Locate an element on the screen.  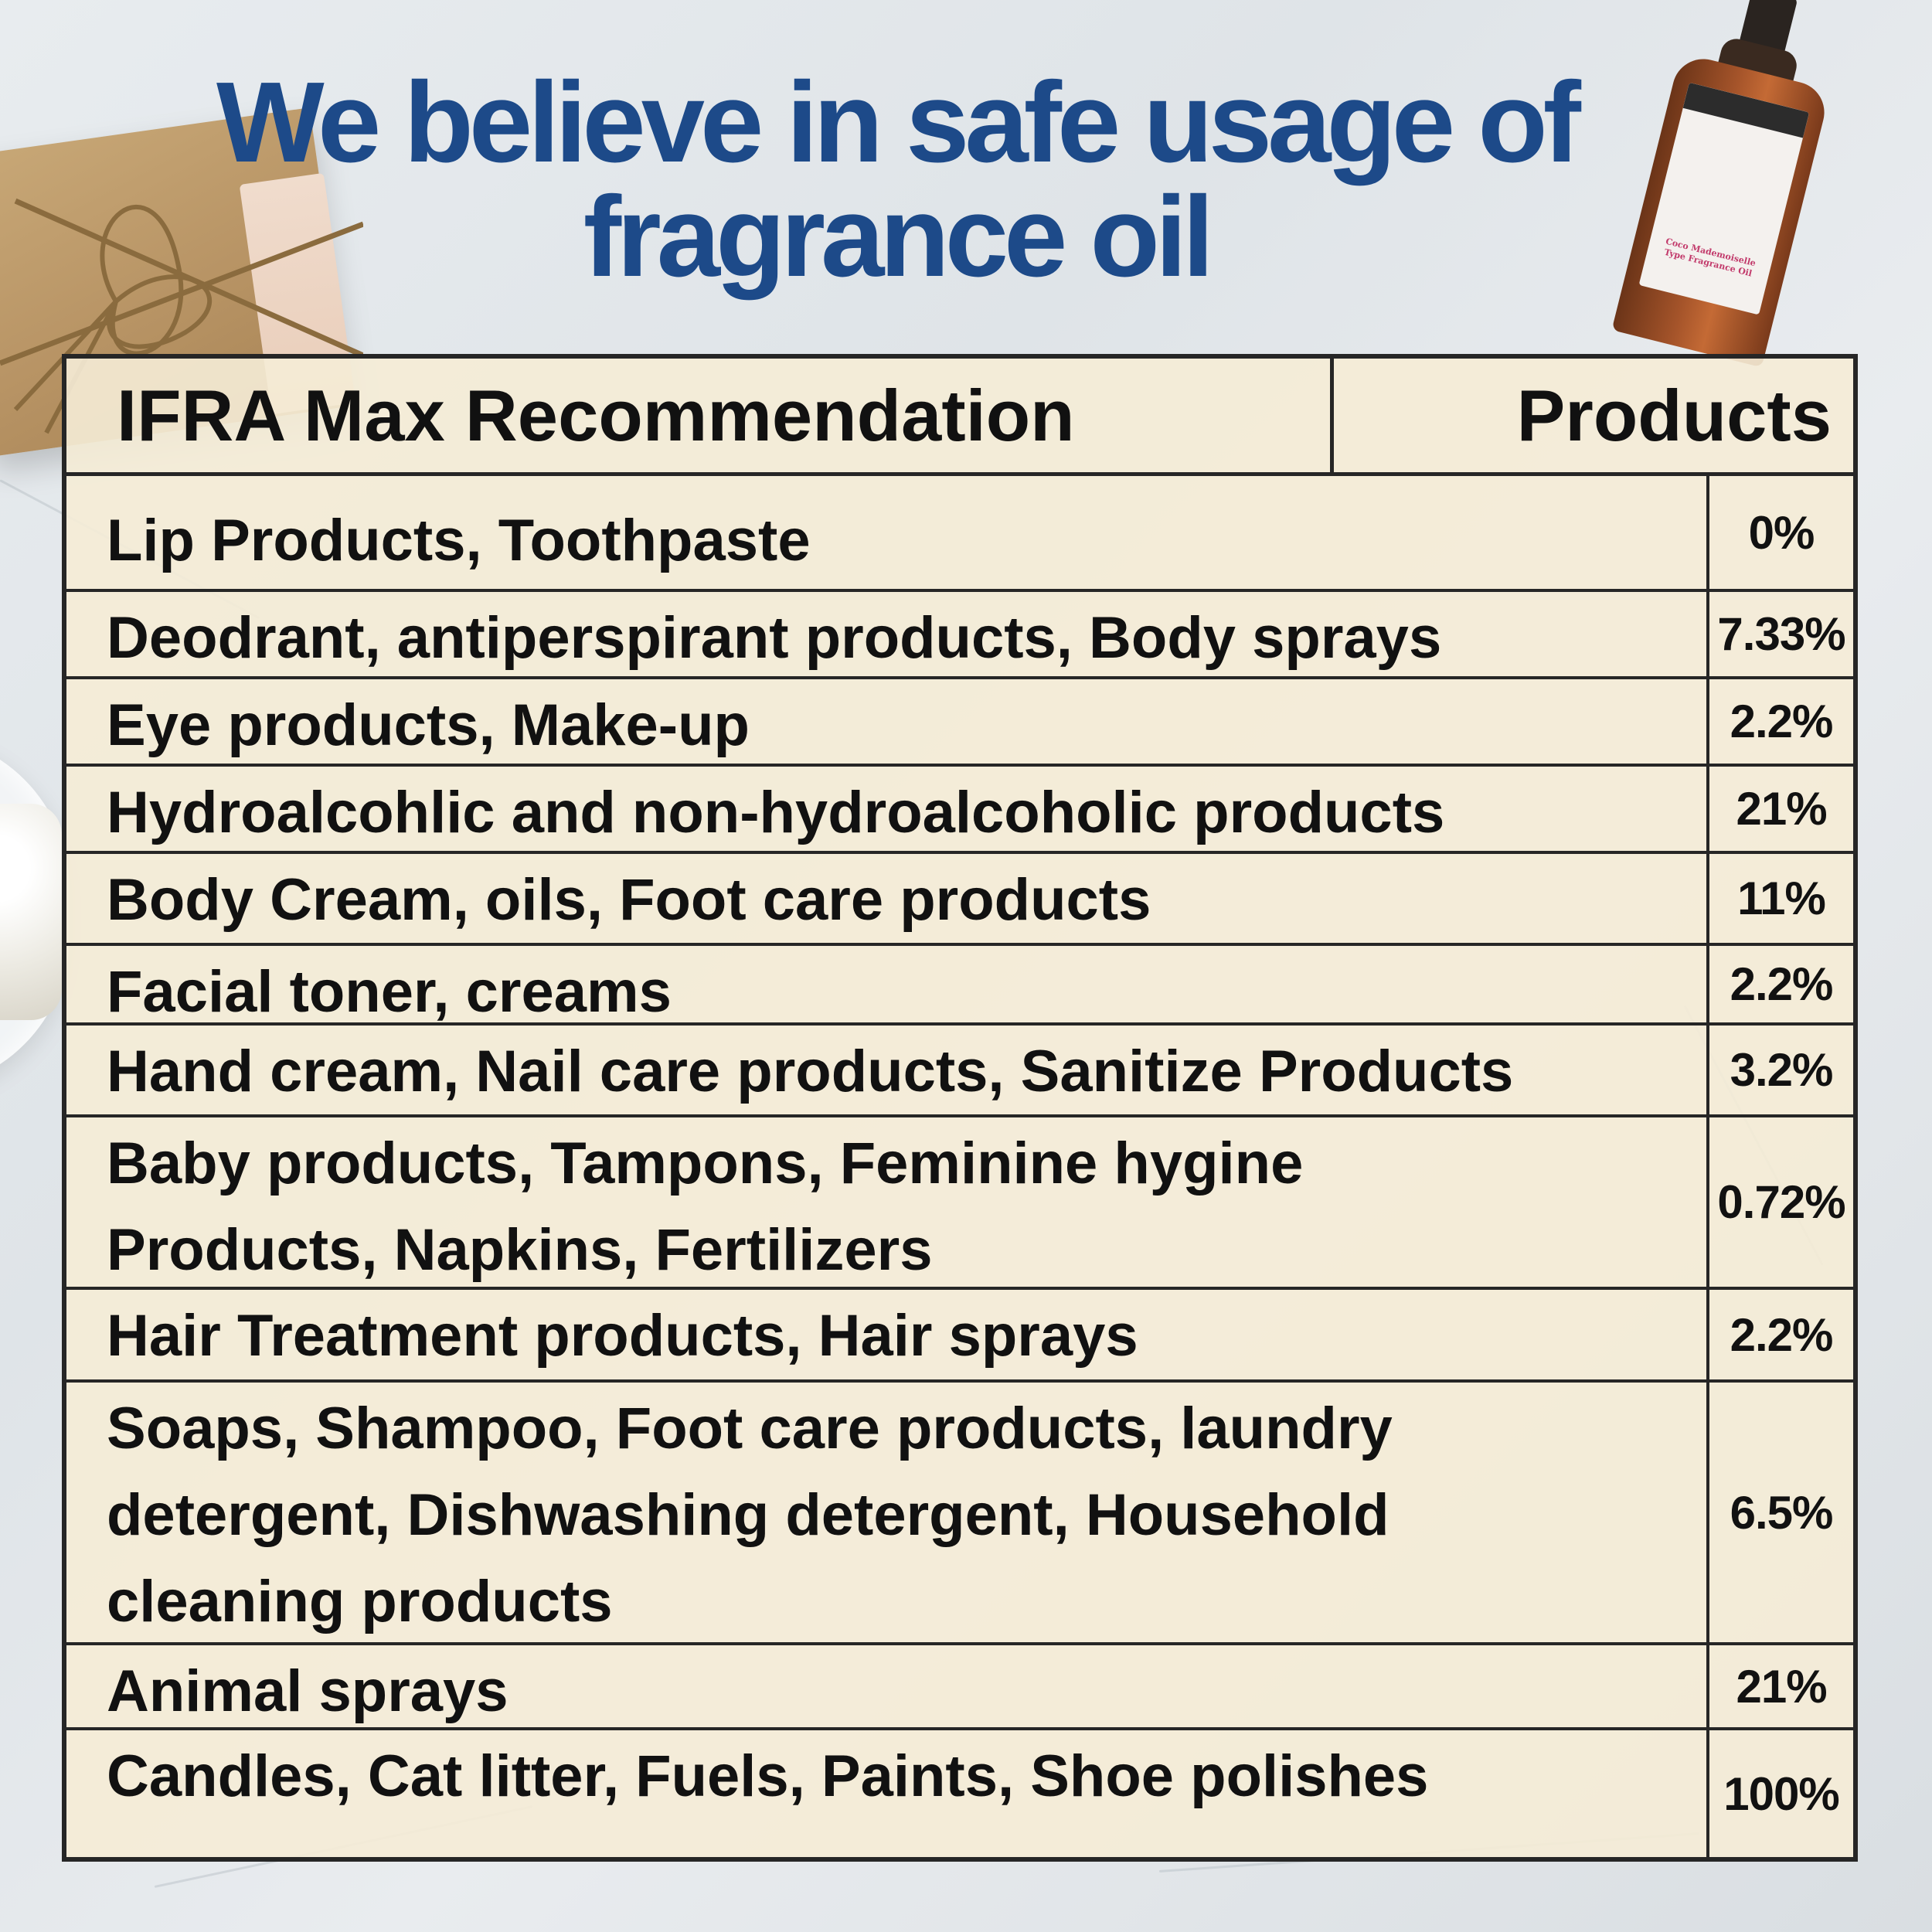
table-row: Eye products, Make-up 2.2% is located at coordinates (960, 723).